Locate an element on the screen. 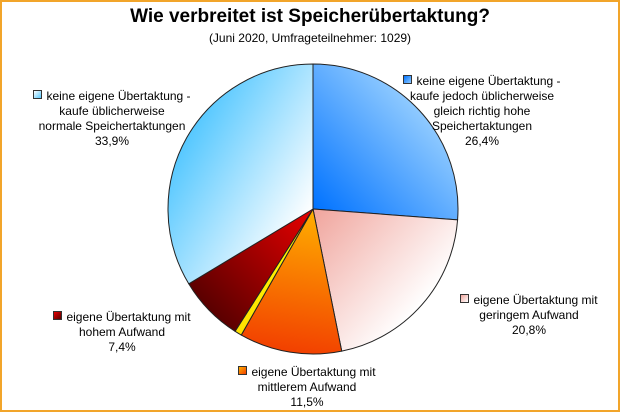 The height and width of the screenshot is (412, 620). slice-label-line: hohem Aufwand is located at coordinates (122, 332).